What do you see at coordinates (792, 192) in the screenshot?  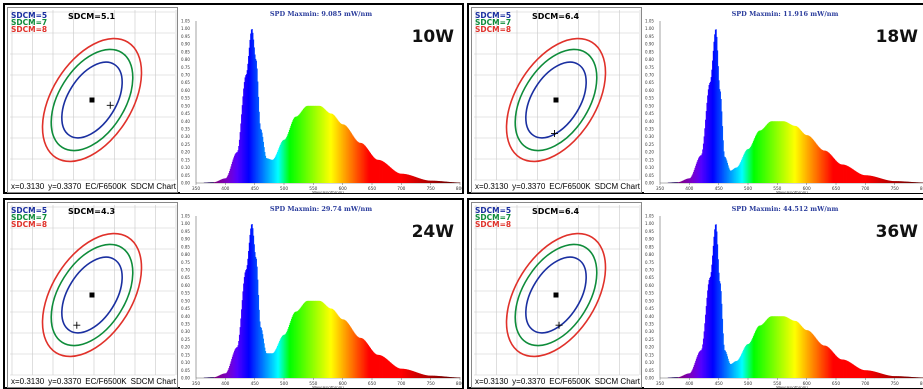 I see `x-axis-label: Wavelength(nm)` at bounding box center [792, 192].